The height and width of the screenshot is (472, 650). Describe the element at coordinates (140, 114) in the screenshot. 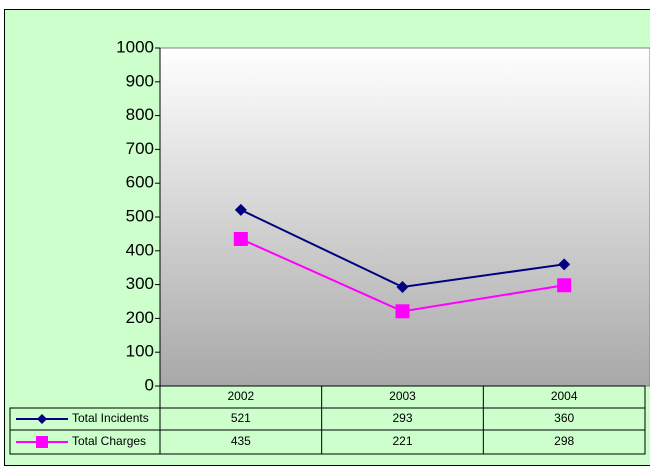

I see `y-tick-label: 800` at that location.